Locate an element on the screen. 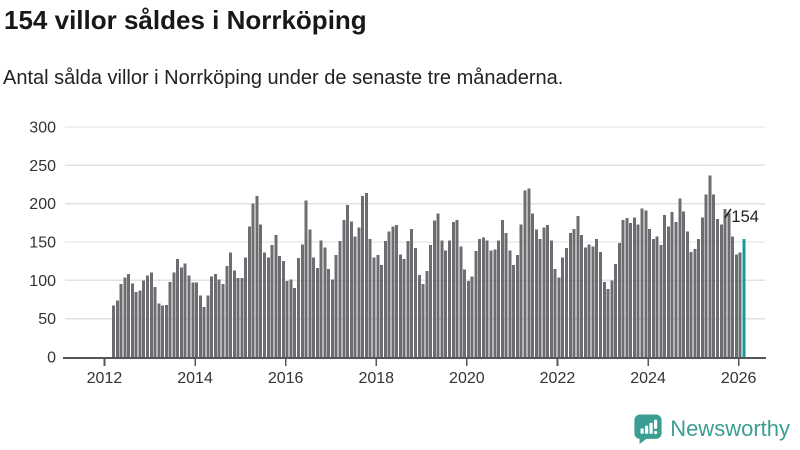  y-axis-tick-label: 150 is located at coordinates (42, 243).